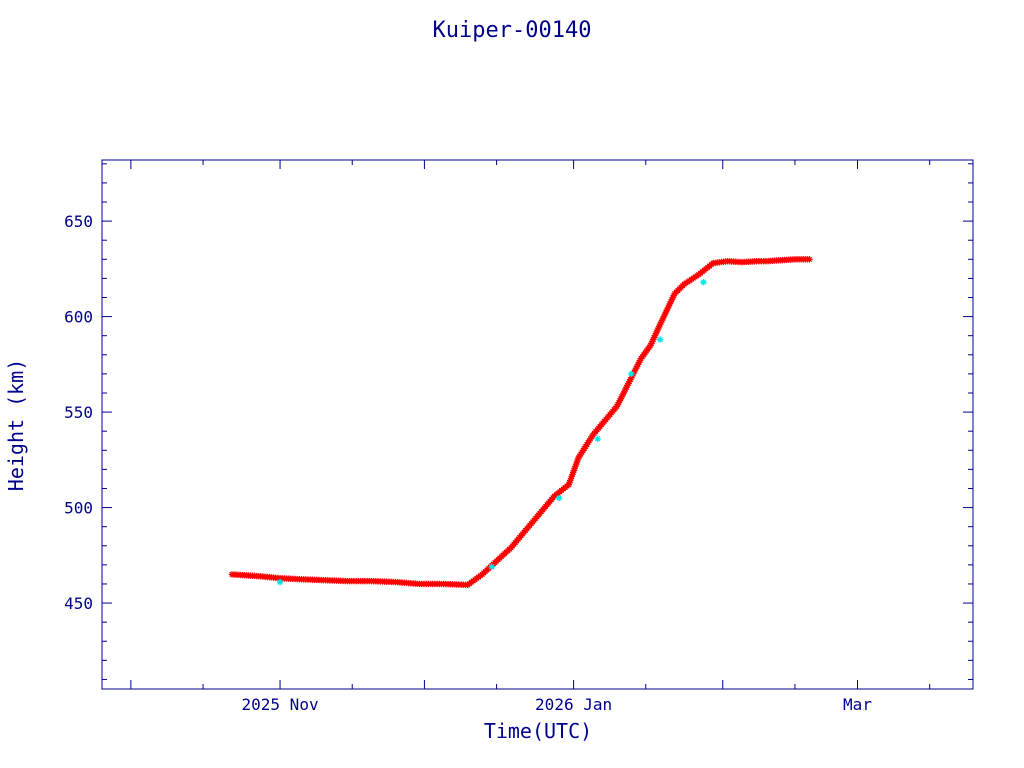  I want to click on y-axis-label: Height (km), so click(16, 425).